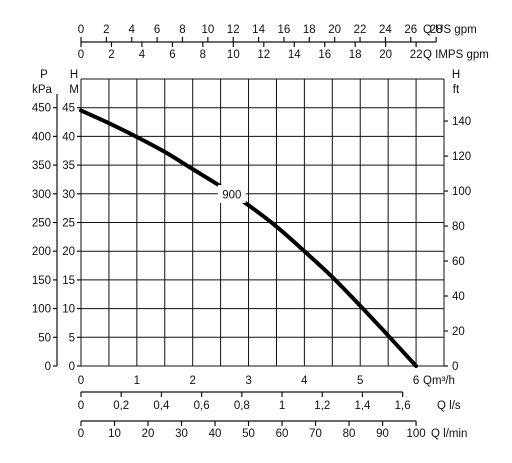 The image size is (512, 463). I want to click on ft-tick-label: 100, so click(461, 192).